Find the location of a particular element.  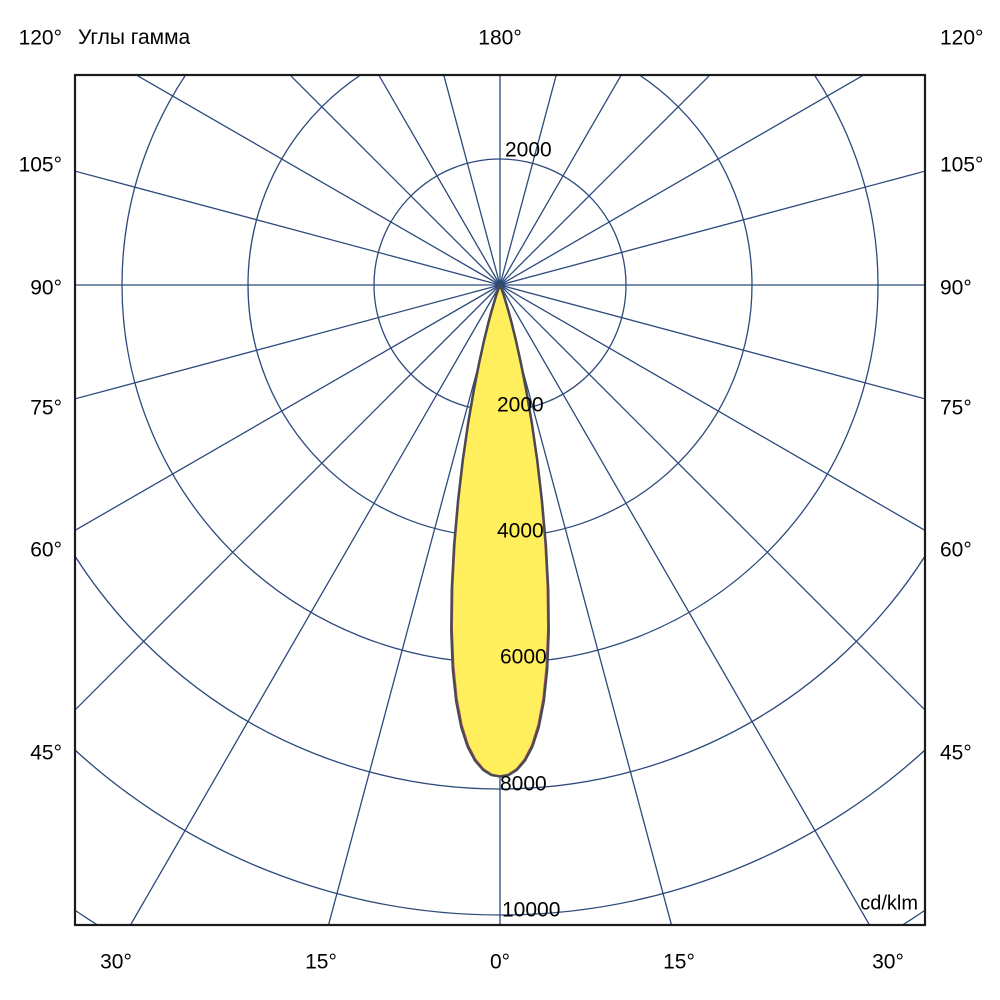

axis-label-bottom-2: 0° is located at coordinates (500, 962).